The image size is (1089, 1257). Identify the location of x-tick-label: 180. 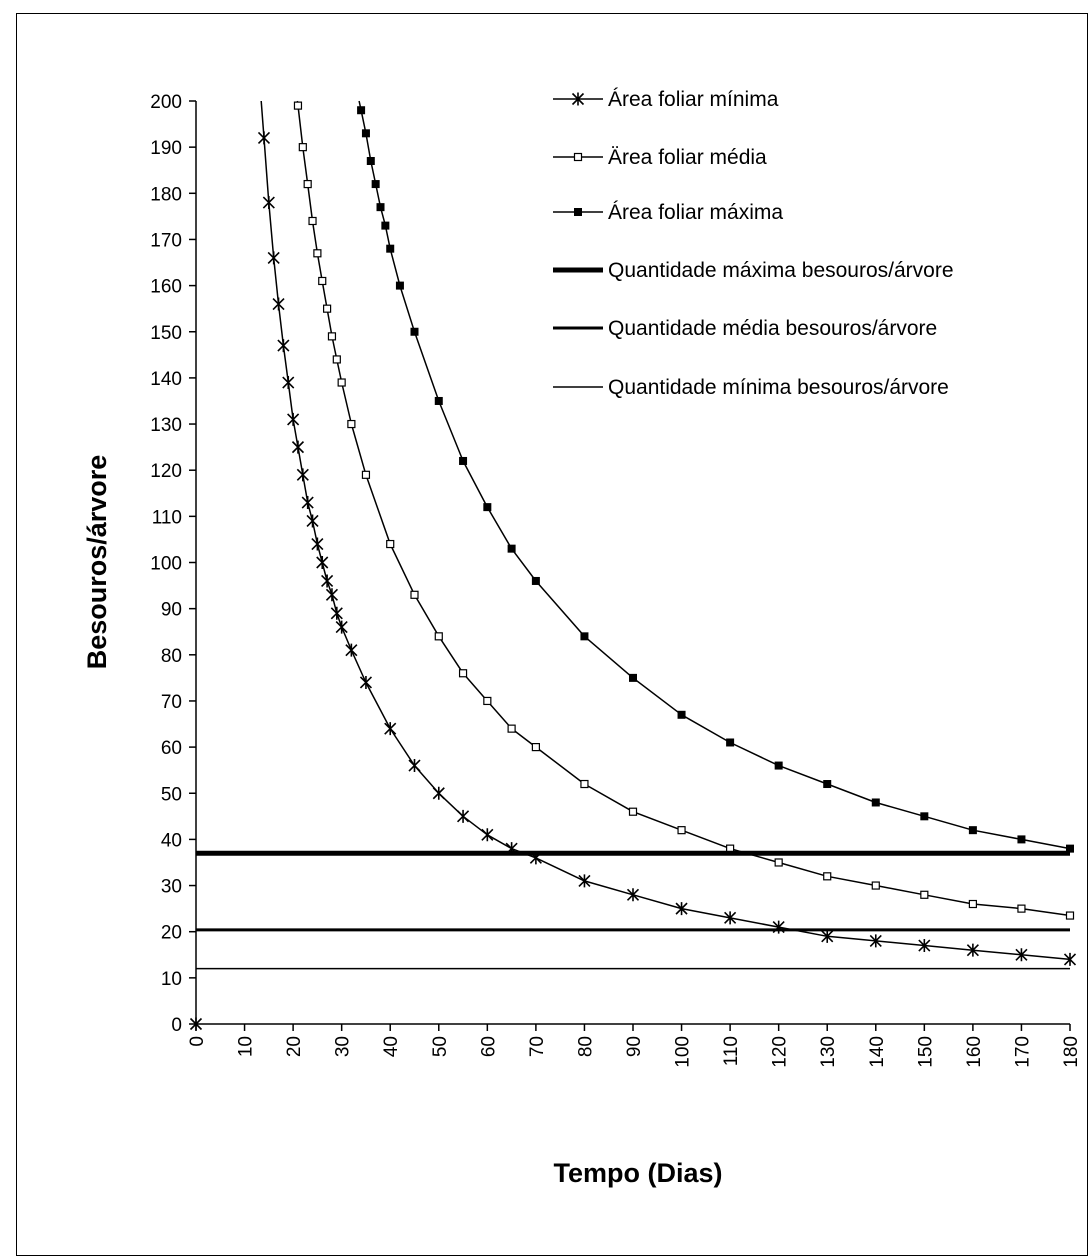
(1071, 1052).